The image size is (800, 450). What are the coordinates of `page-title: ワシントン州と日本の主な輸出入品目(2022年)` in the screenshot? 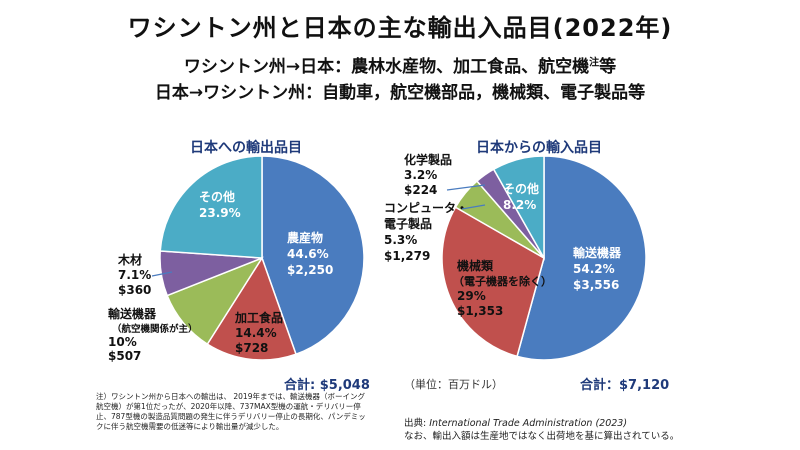 It's located at (400, 28).